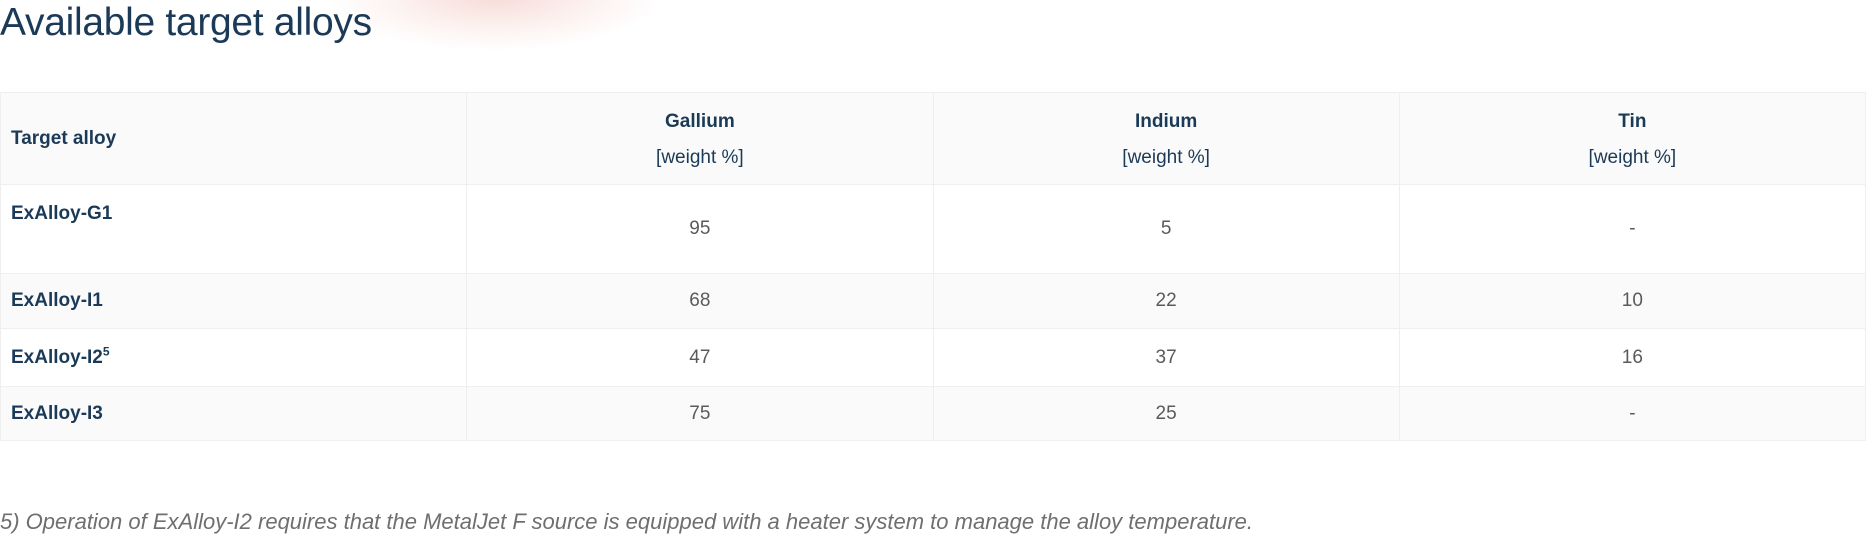 The image size is (1866, 540). What do you see at coordinates (1166, 138) in the screenshot?
I see `header-indium: Indium [weight %]` at bounding box center [1166, 138].